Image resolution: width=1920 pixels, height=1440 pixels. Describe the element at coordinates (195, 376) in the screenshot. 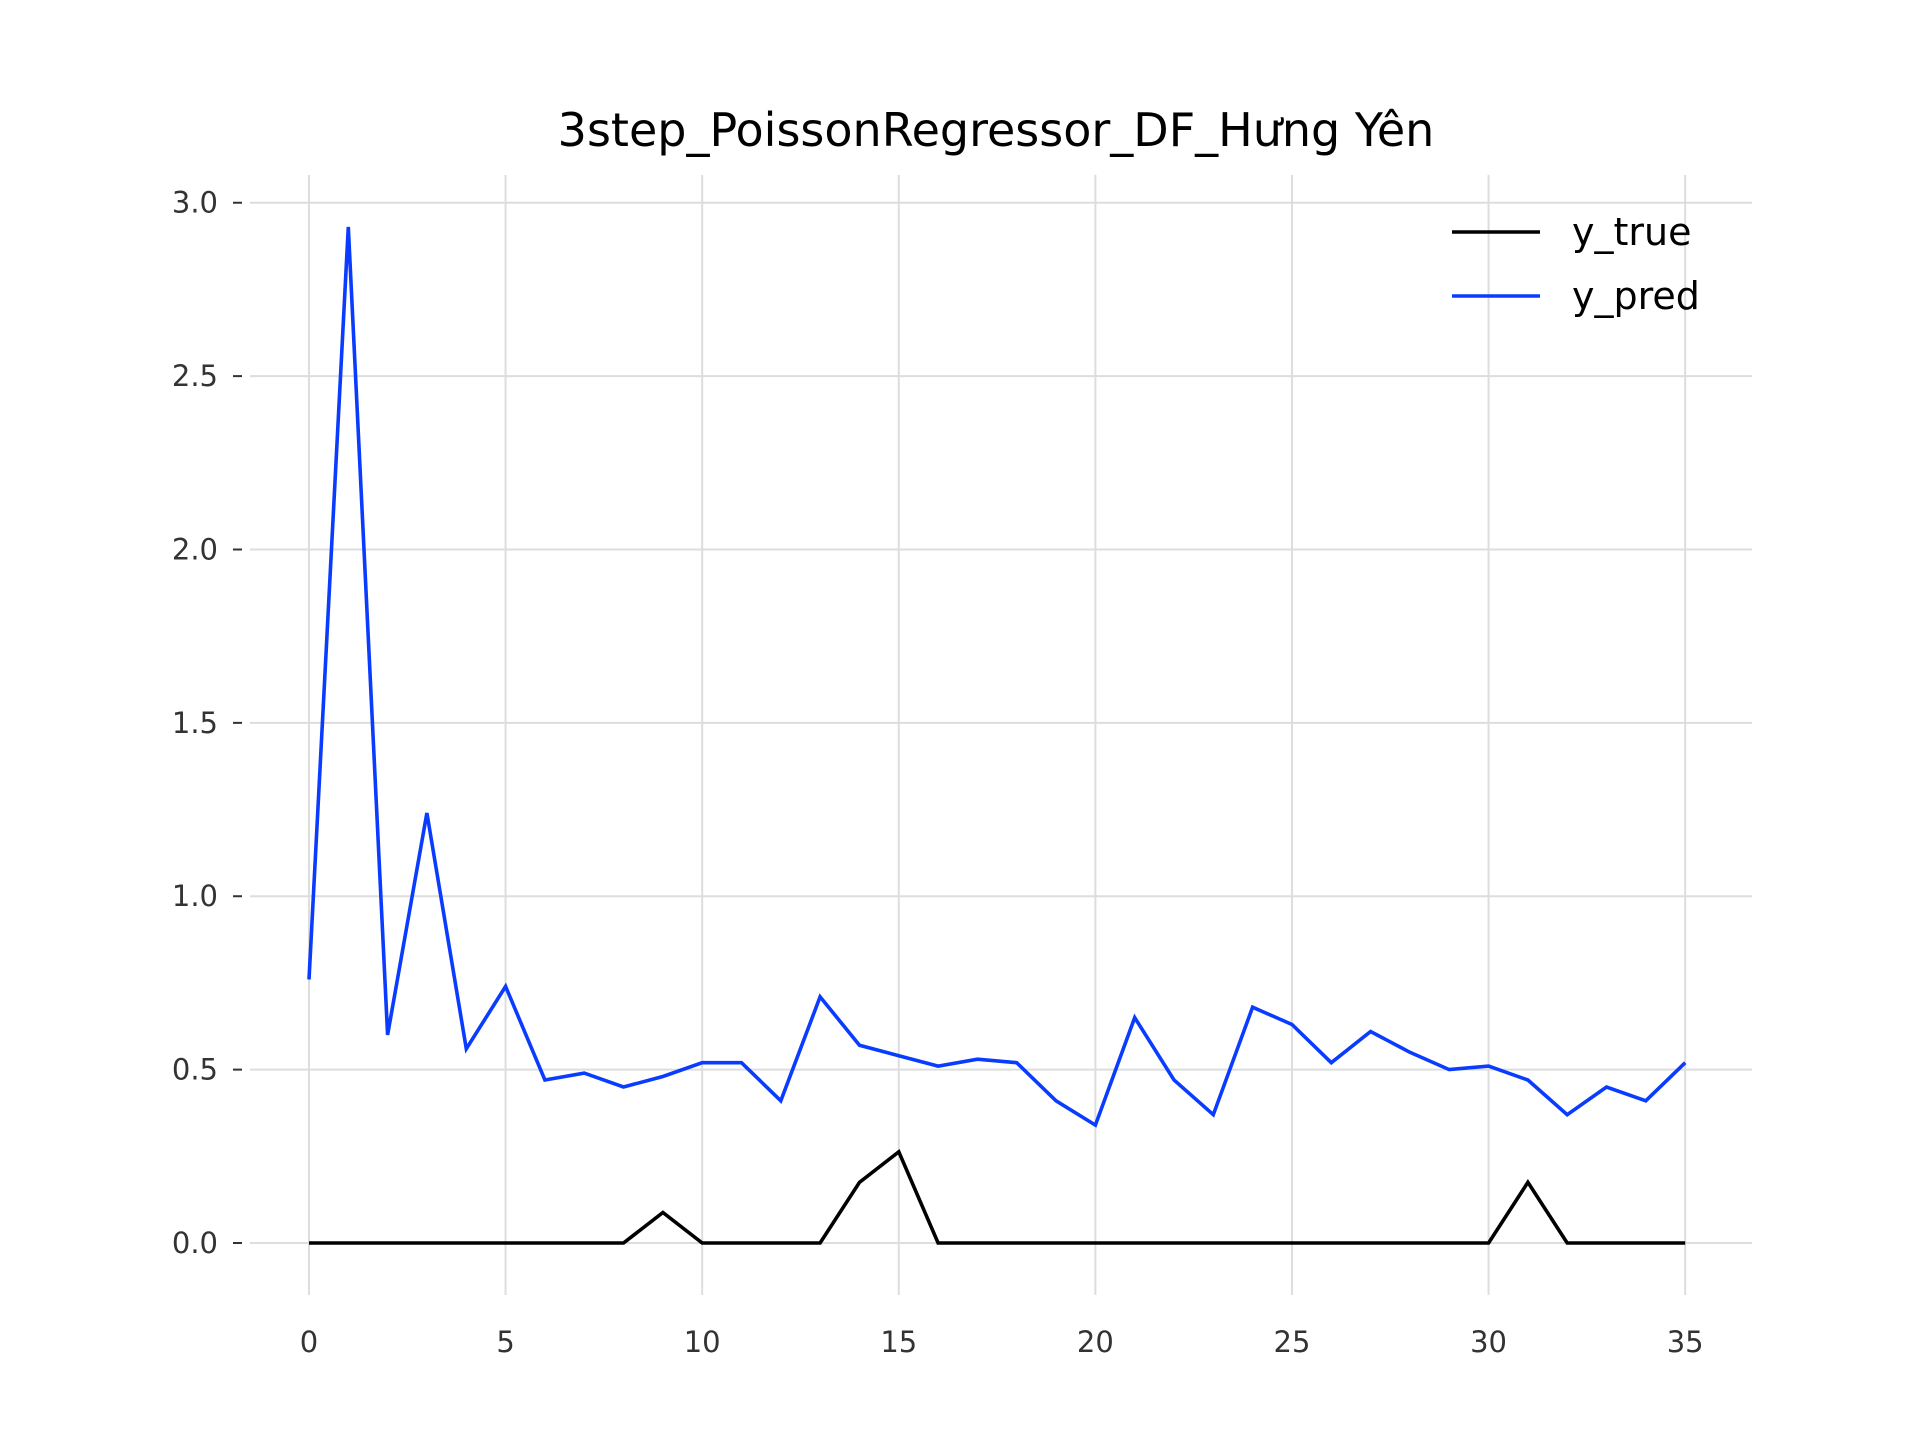

I see `y-tick-label: 2.5` at that location.